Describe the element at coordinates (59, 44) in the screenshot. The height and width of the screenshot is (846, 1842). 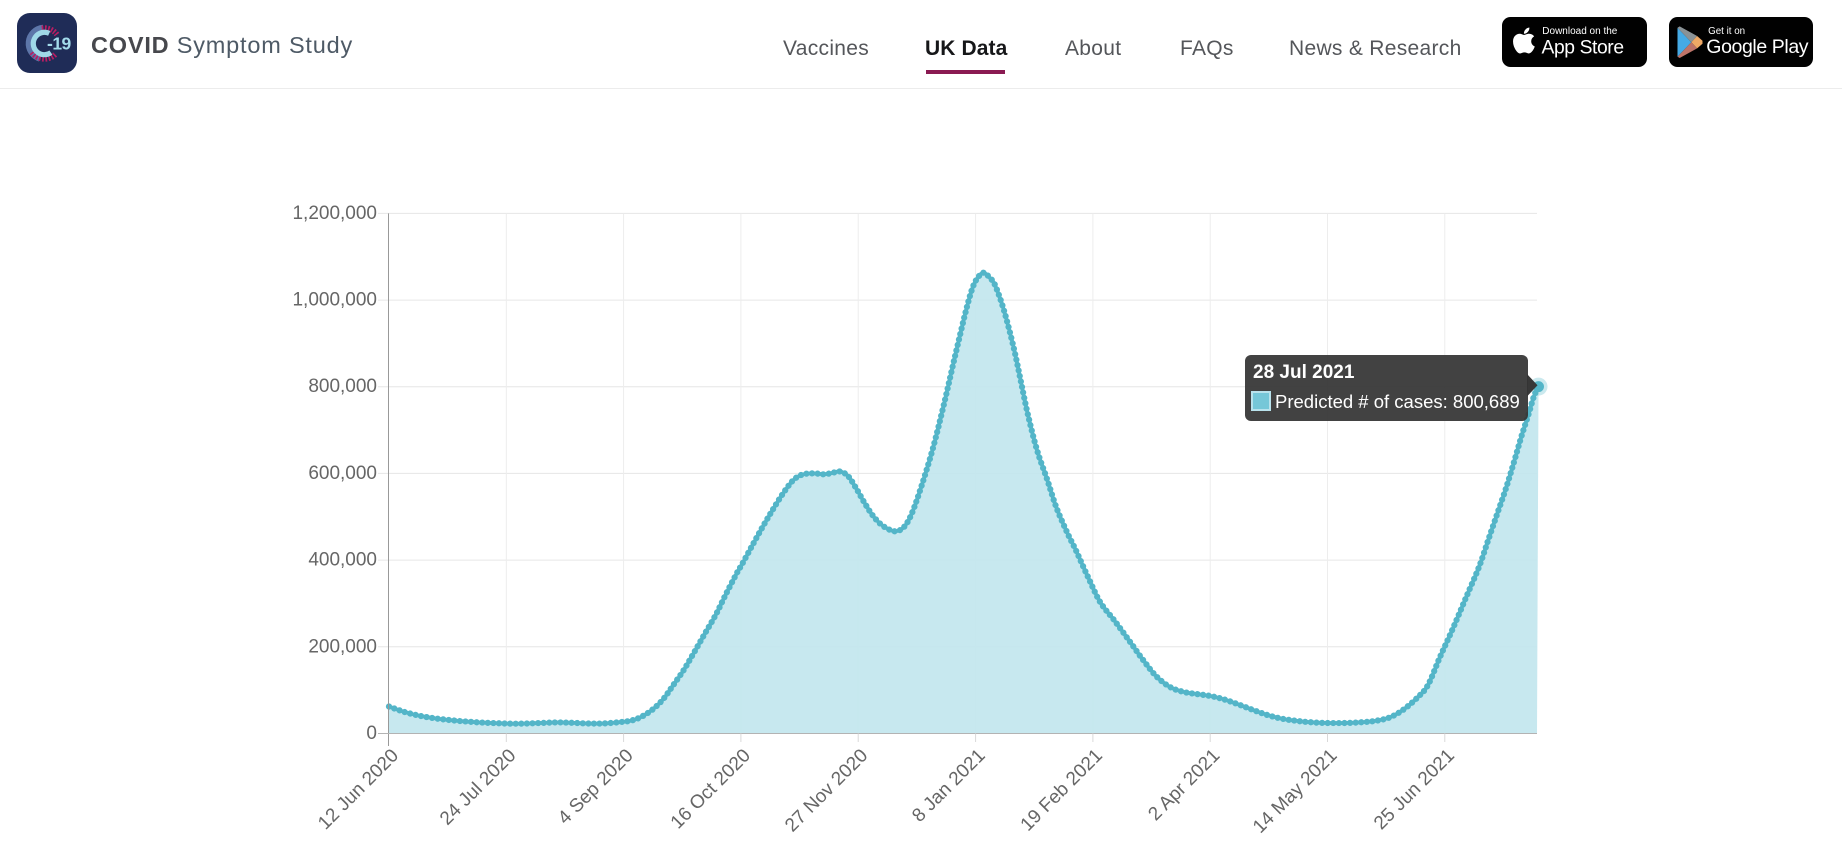
I see `svg-text: -19` at that location.